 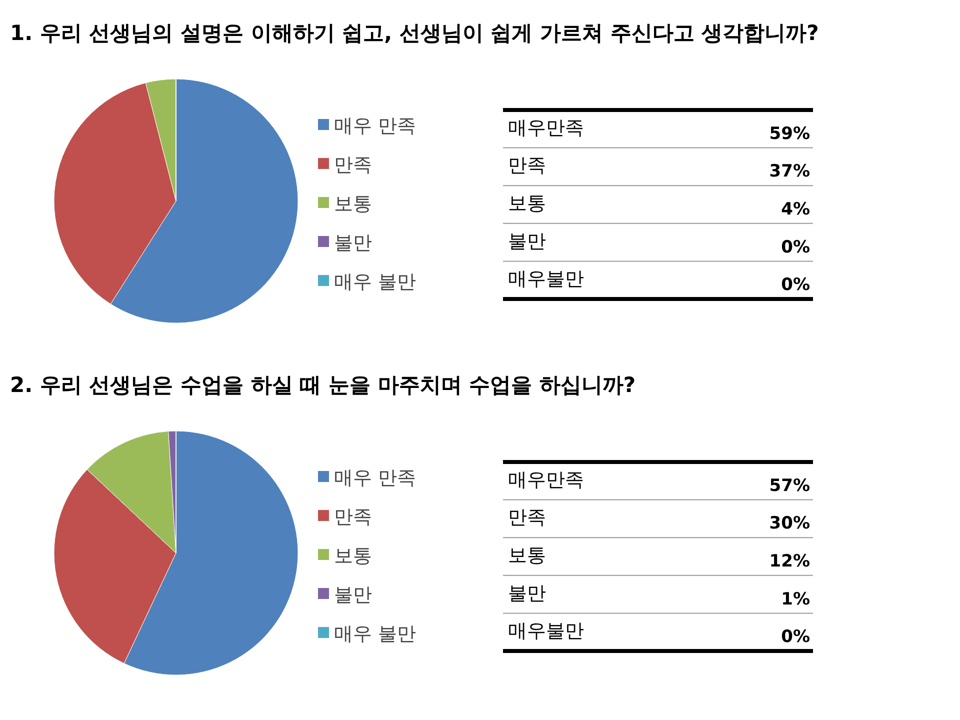 What do you see at coordinates (789, 172) in the screenshot?
I see `data-label: 37%` at bounding box center [789, 172].